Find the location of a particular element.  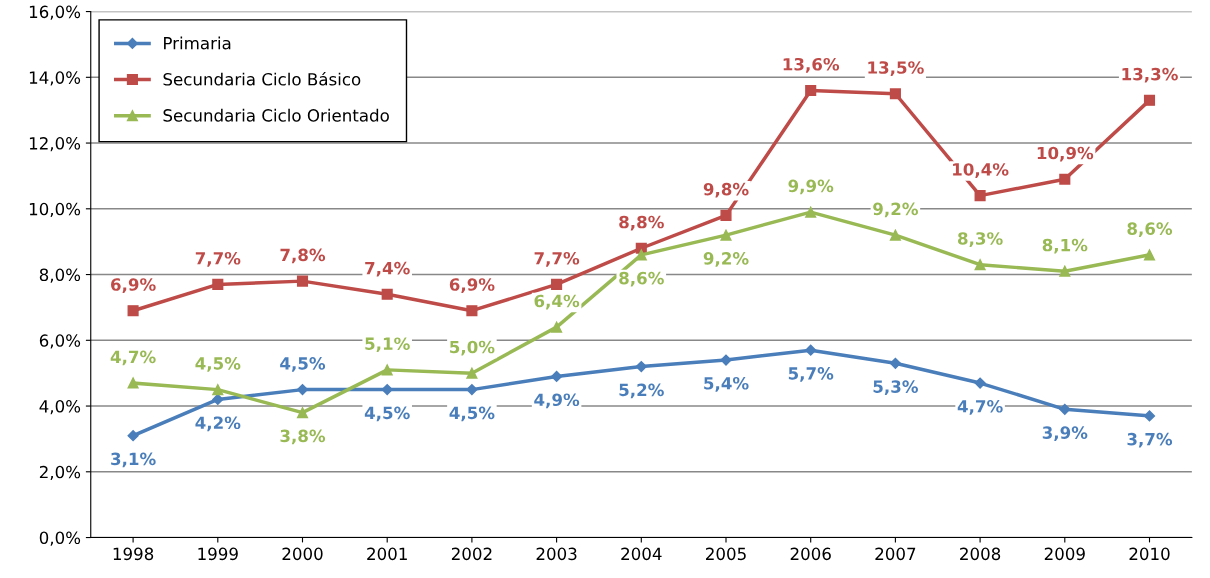

x-tick-label: 2008 is located at coordinates (980, 554).